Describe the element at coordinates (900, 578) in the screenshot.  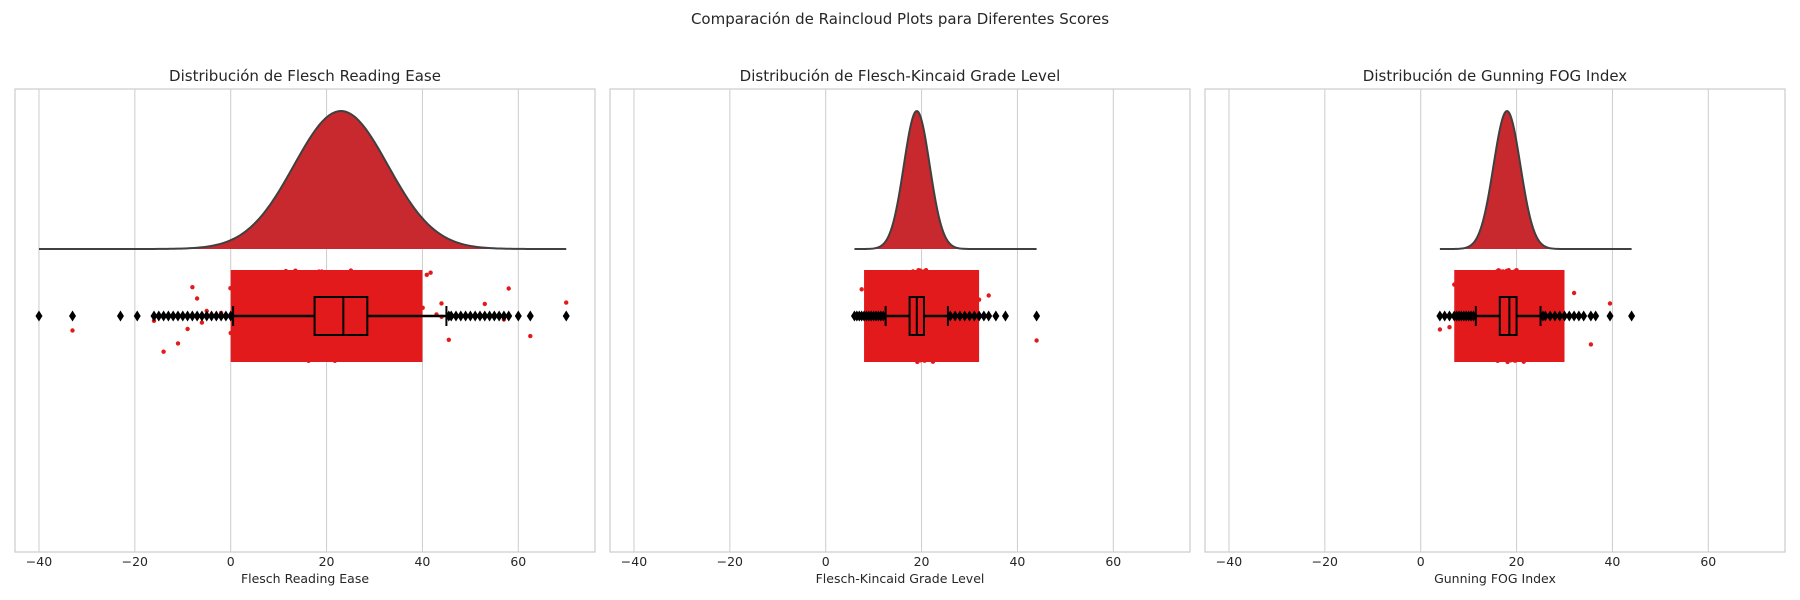
I see `x-axis-label: Flesch-Kincaid Grade Level` at that location.